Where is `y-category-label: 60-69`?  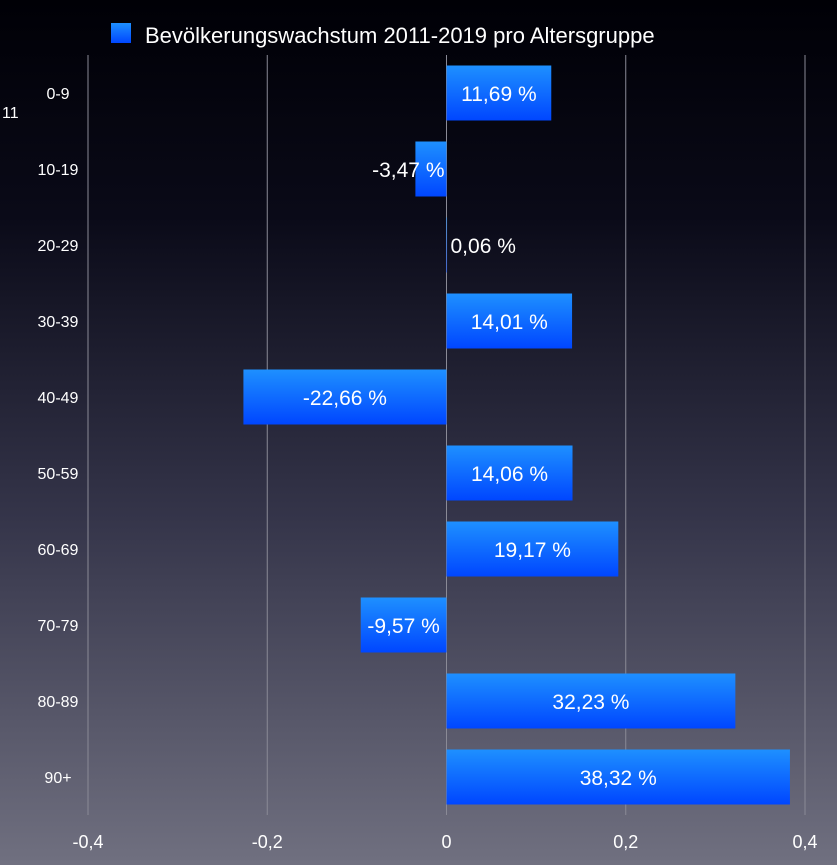
y-category-label: 60-69 is located at coordinates (58, 550).